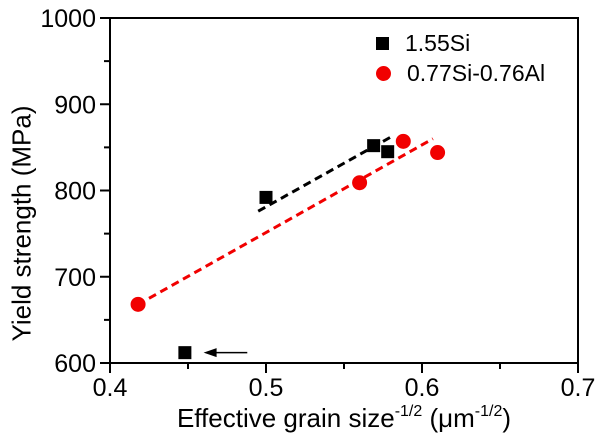 This screenshot has width=604, height=442. I want to click on x-tick-label: 0.4, so click(110, 388).